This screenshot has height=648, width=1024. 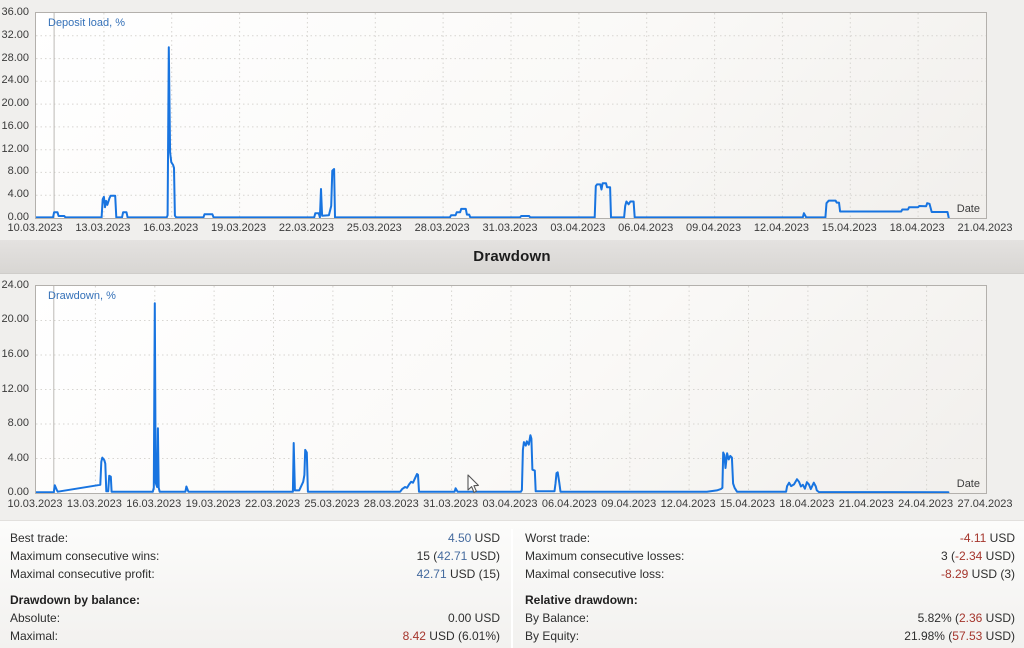 What do you see at coordinates (306, 228) in the screenshot?
I see `x-tick-label: 22.03.2023` at bounding box center [306, 228].